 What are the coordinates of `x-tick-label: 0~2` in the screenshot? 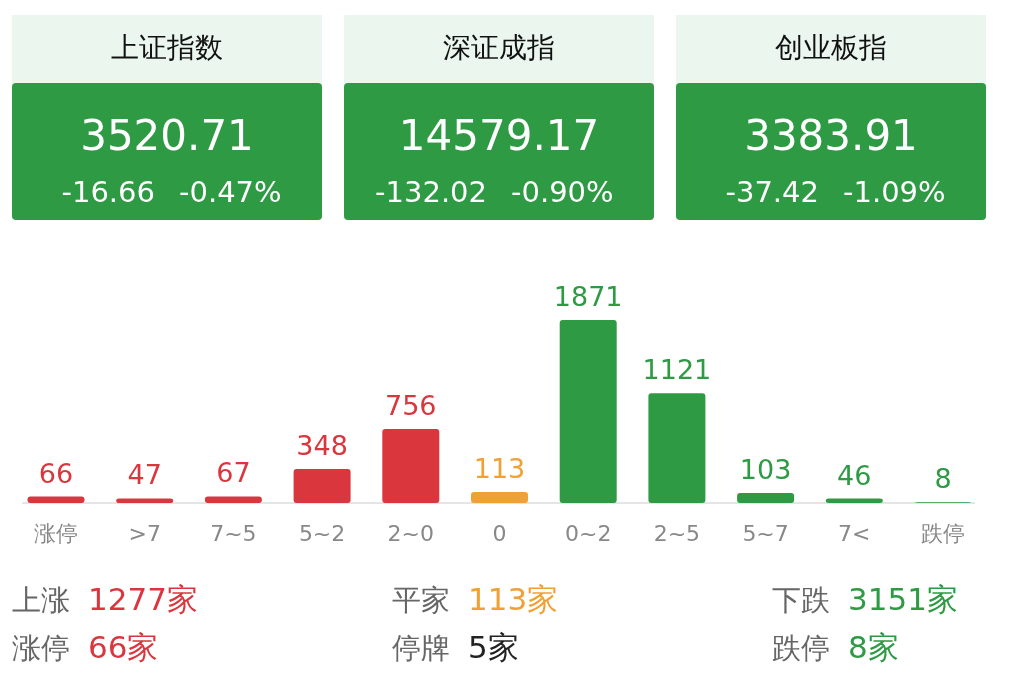 It's located at (588, 533).